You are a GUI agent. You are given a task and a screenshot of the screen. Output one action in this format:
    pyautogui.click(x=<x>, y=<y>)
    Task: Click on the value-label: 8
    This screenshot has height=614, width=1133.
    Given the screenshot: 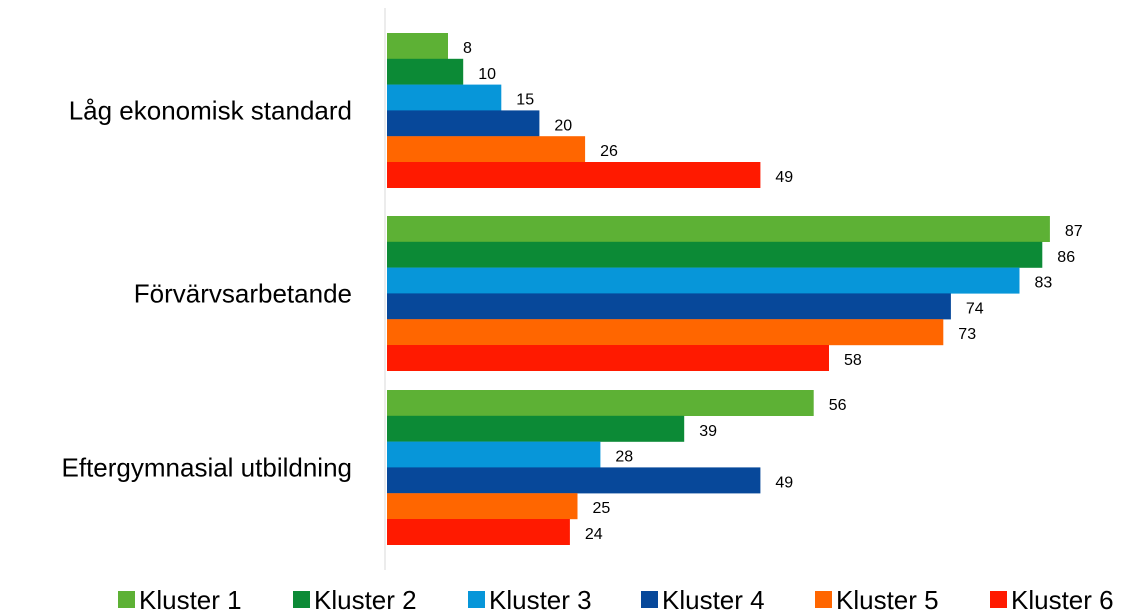 What is the action you would take?
    pyautogui.click(x=467, y=48)
    